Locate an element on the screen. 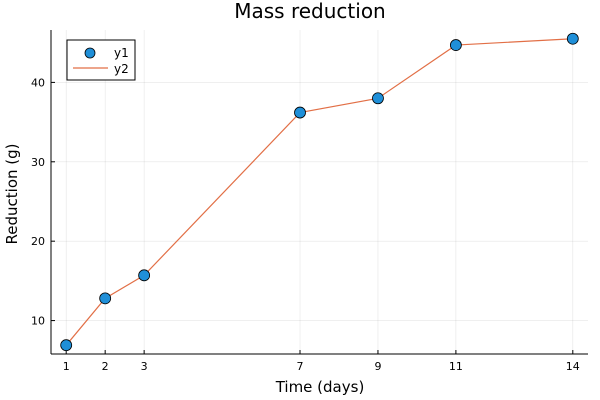 Image resolution: width=600 pixels, height=400 pixels. legend-box is located at coordinates (101, 60).